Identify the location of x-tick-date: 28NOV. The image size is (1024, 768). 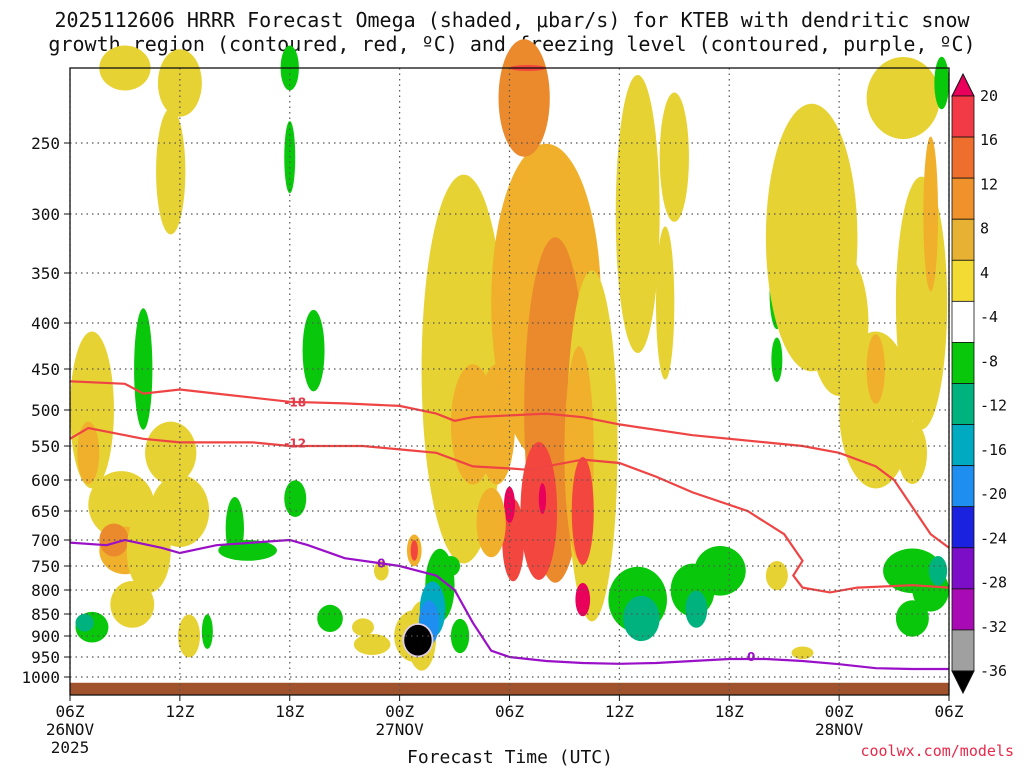
(839, 729).